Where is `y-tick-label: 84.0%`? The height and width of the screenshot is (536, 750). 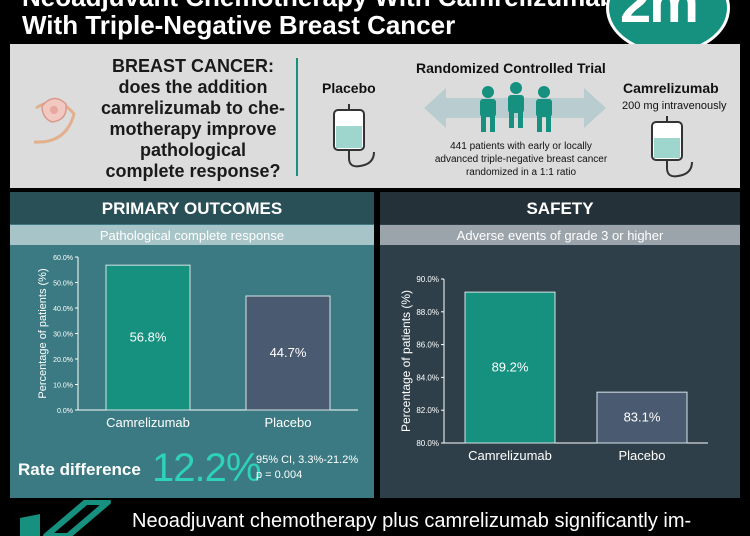
y-tick-label: 84.0% is located at coordinates (427, 377).